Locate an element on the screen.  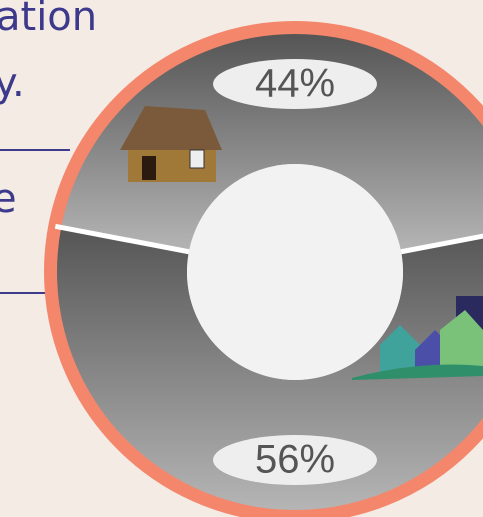
value-label: 56% is located at coordinates (295, 460).